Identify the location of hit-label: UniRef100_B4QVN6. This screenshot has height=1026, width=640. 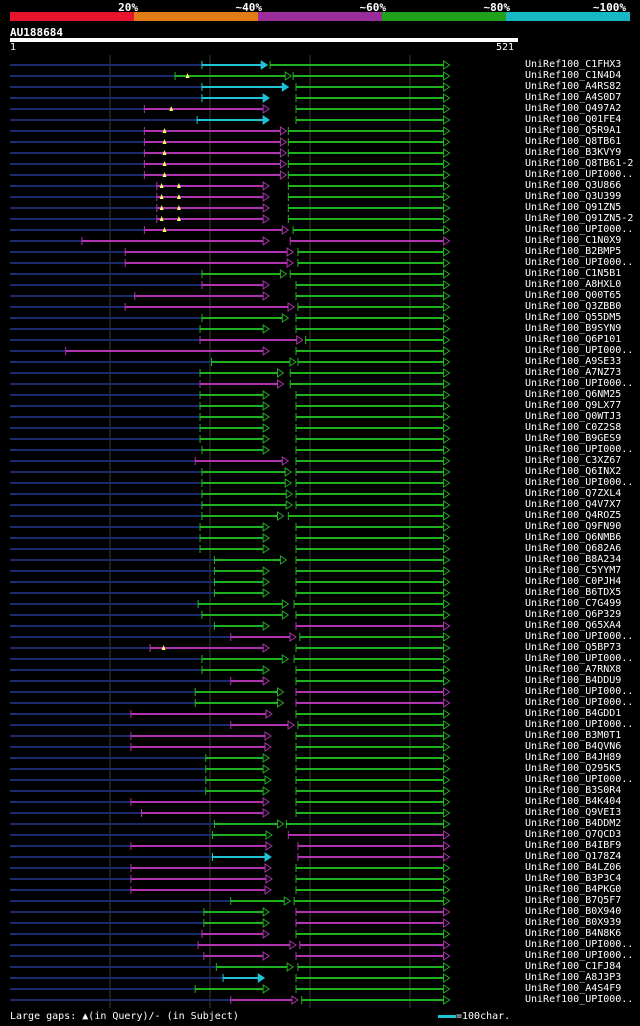
(573, 746).